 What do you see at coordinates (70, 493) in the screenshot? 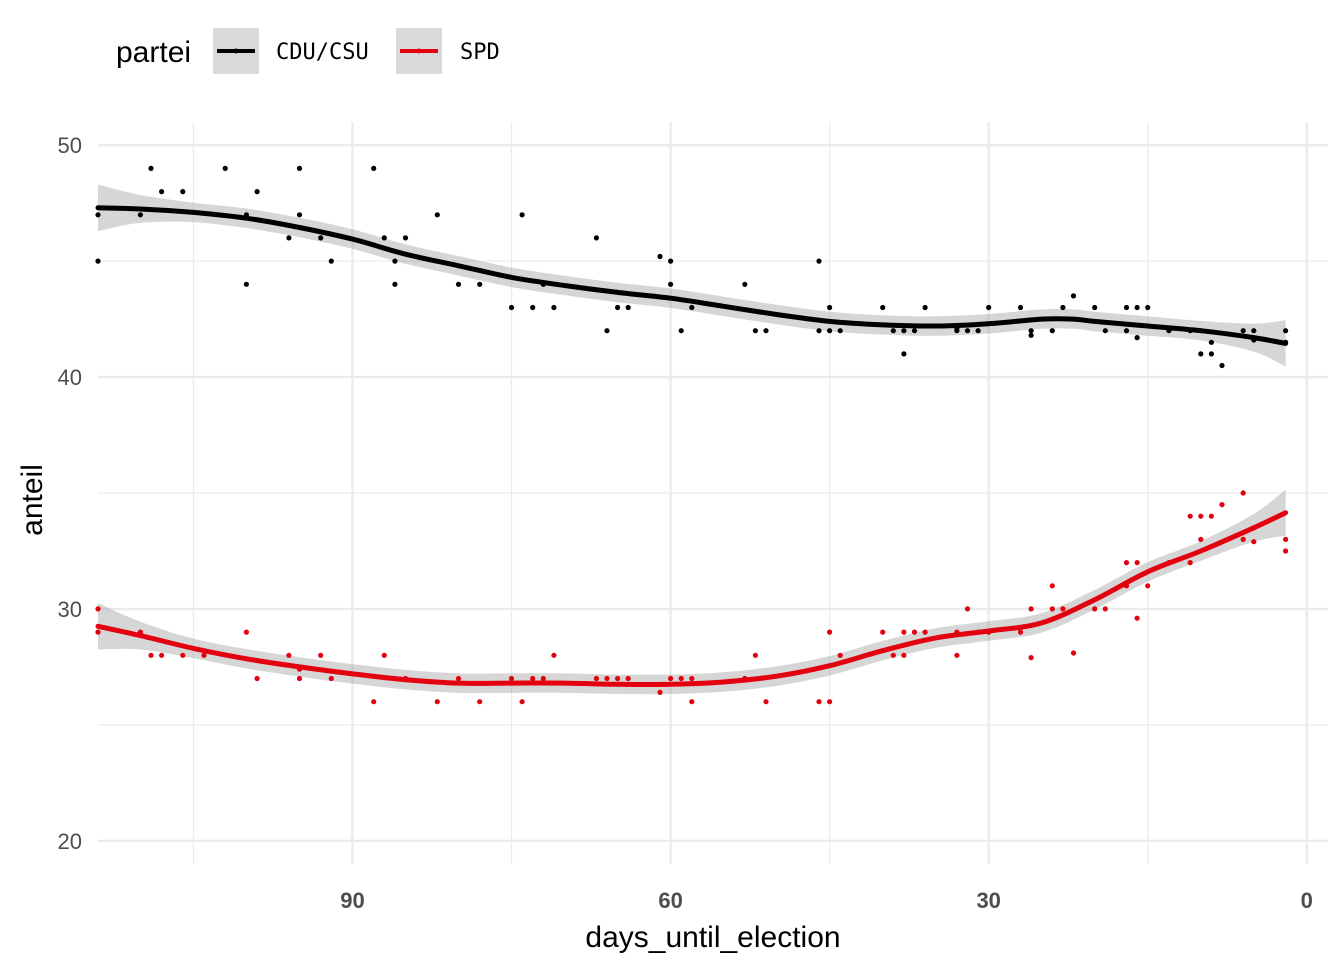
I see `y-axis-ticks: 20 30 40 50` at bounding box center [70, 493].